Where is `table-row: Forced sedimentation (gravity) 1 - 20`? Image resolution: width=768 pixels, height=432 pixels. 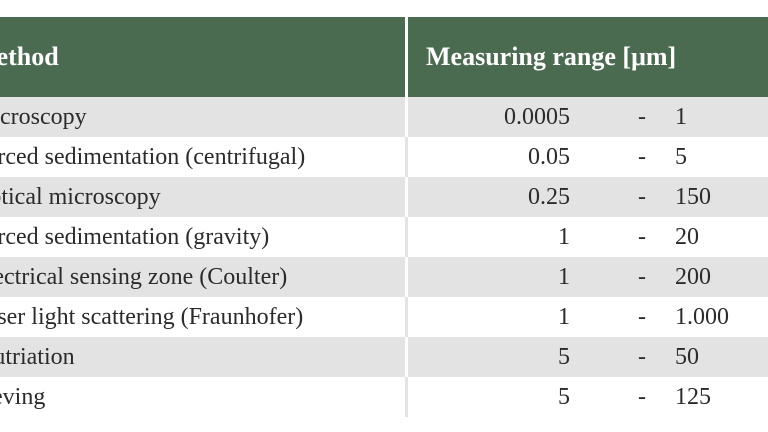
table-row: Forced sedimentation (gravity) 1 - 20 is located at coordinates (384, 237).